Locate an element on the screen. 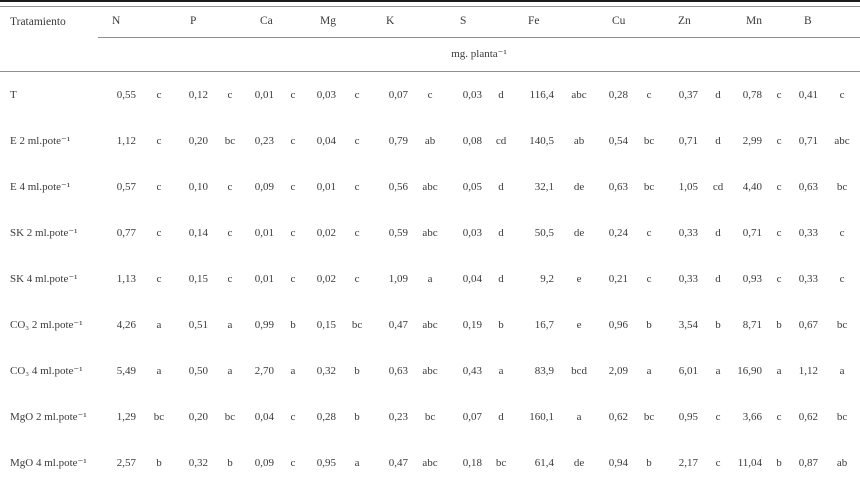 The image size is (860, 480). value-cell: 0,28 is located at coordinates (618, 94).